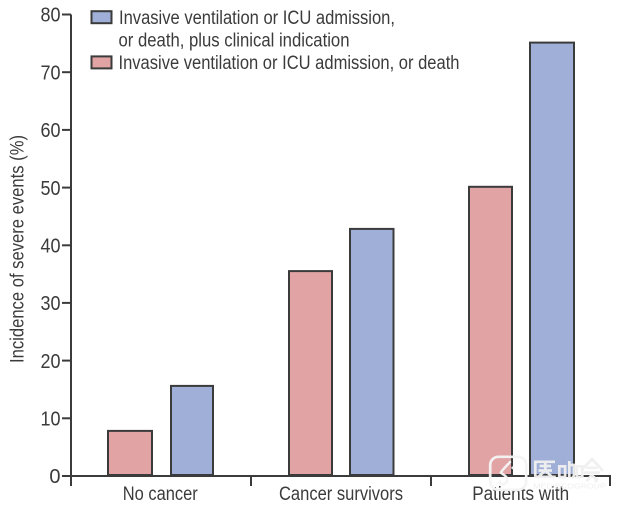 This screenshot has width=623, height=509. Describe the element at coordinates (341, 494) in the screenshot. I see `svg-text: Cancer survivors` at that location.